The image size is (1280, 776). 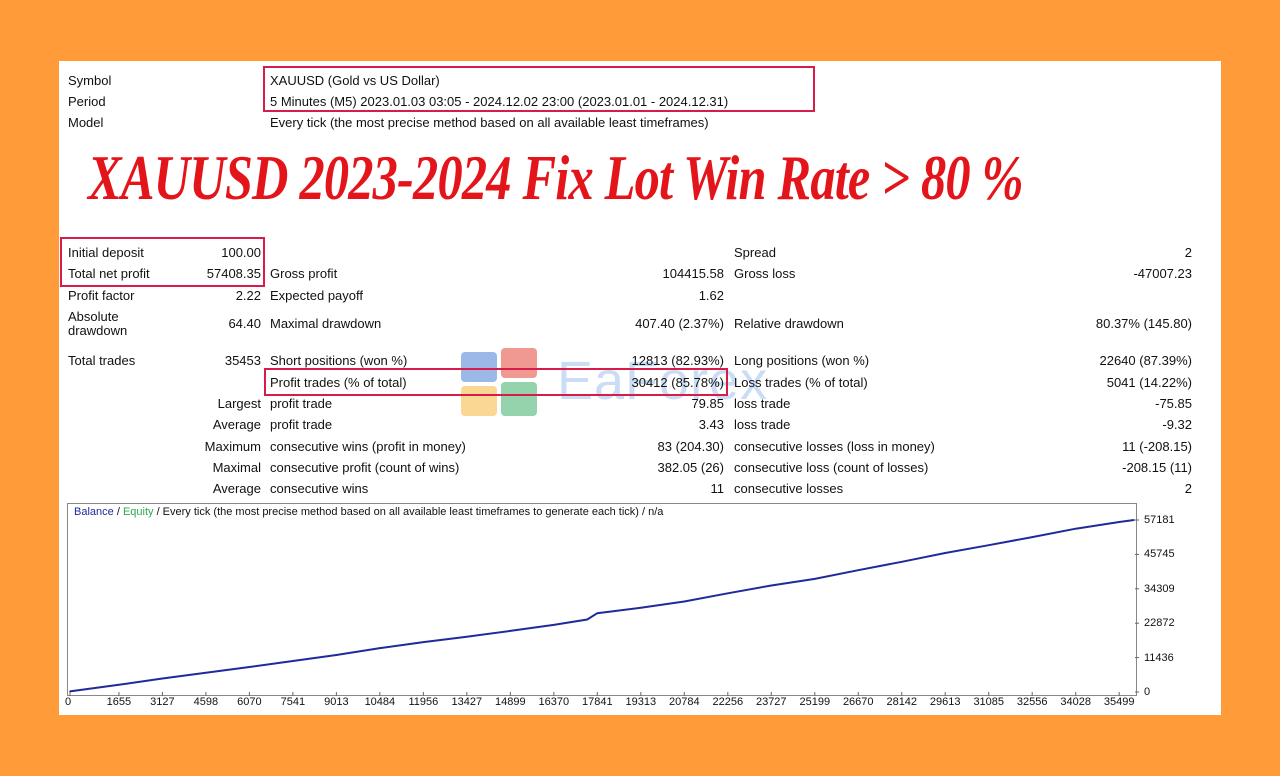 I want to click on y-tick-label: 11436, so click(x=1159, y=657).